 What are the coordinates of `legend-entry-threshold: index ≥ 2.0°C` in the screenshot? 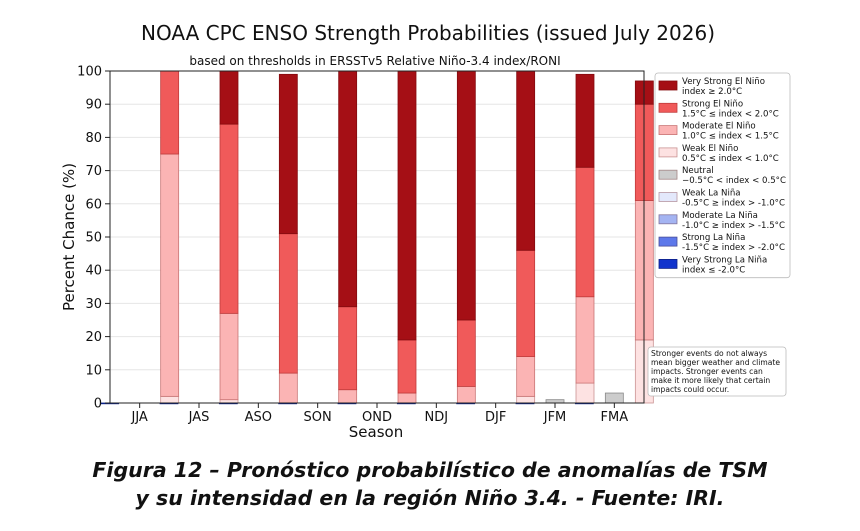 It's located at (712, 92).